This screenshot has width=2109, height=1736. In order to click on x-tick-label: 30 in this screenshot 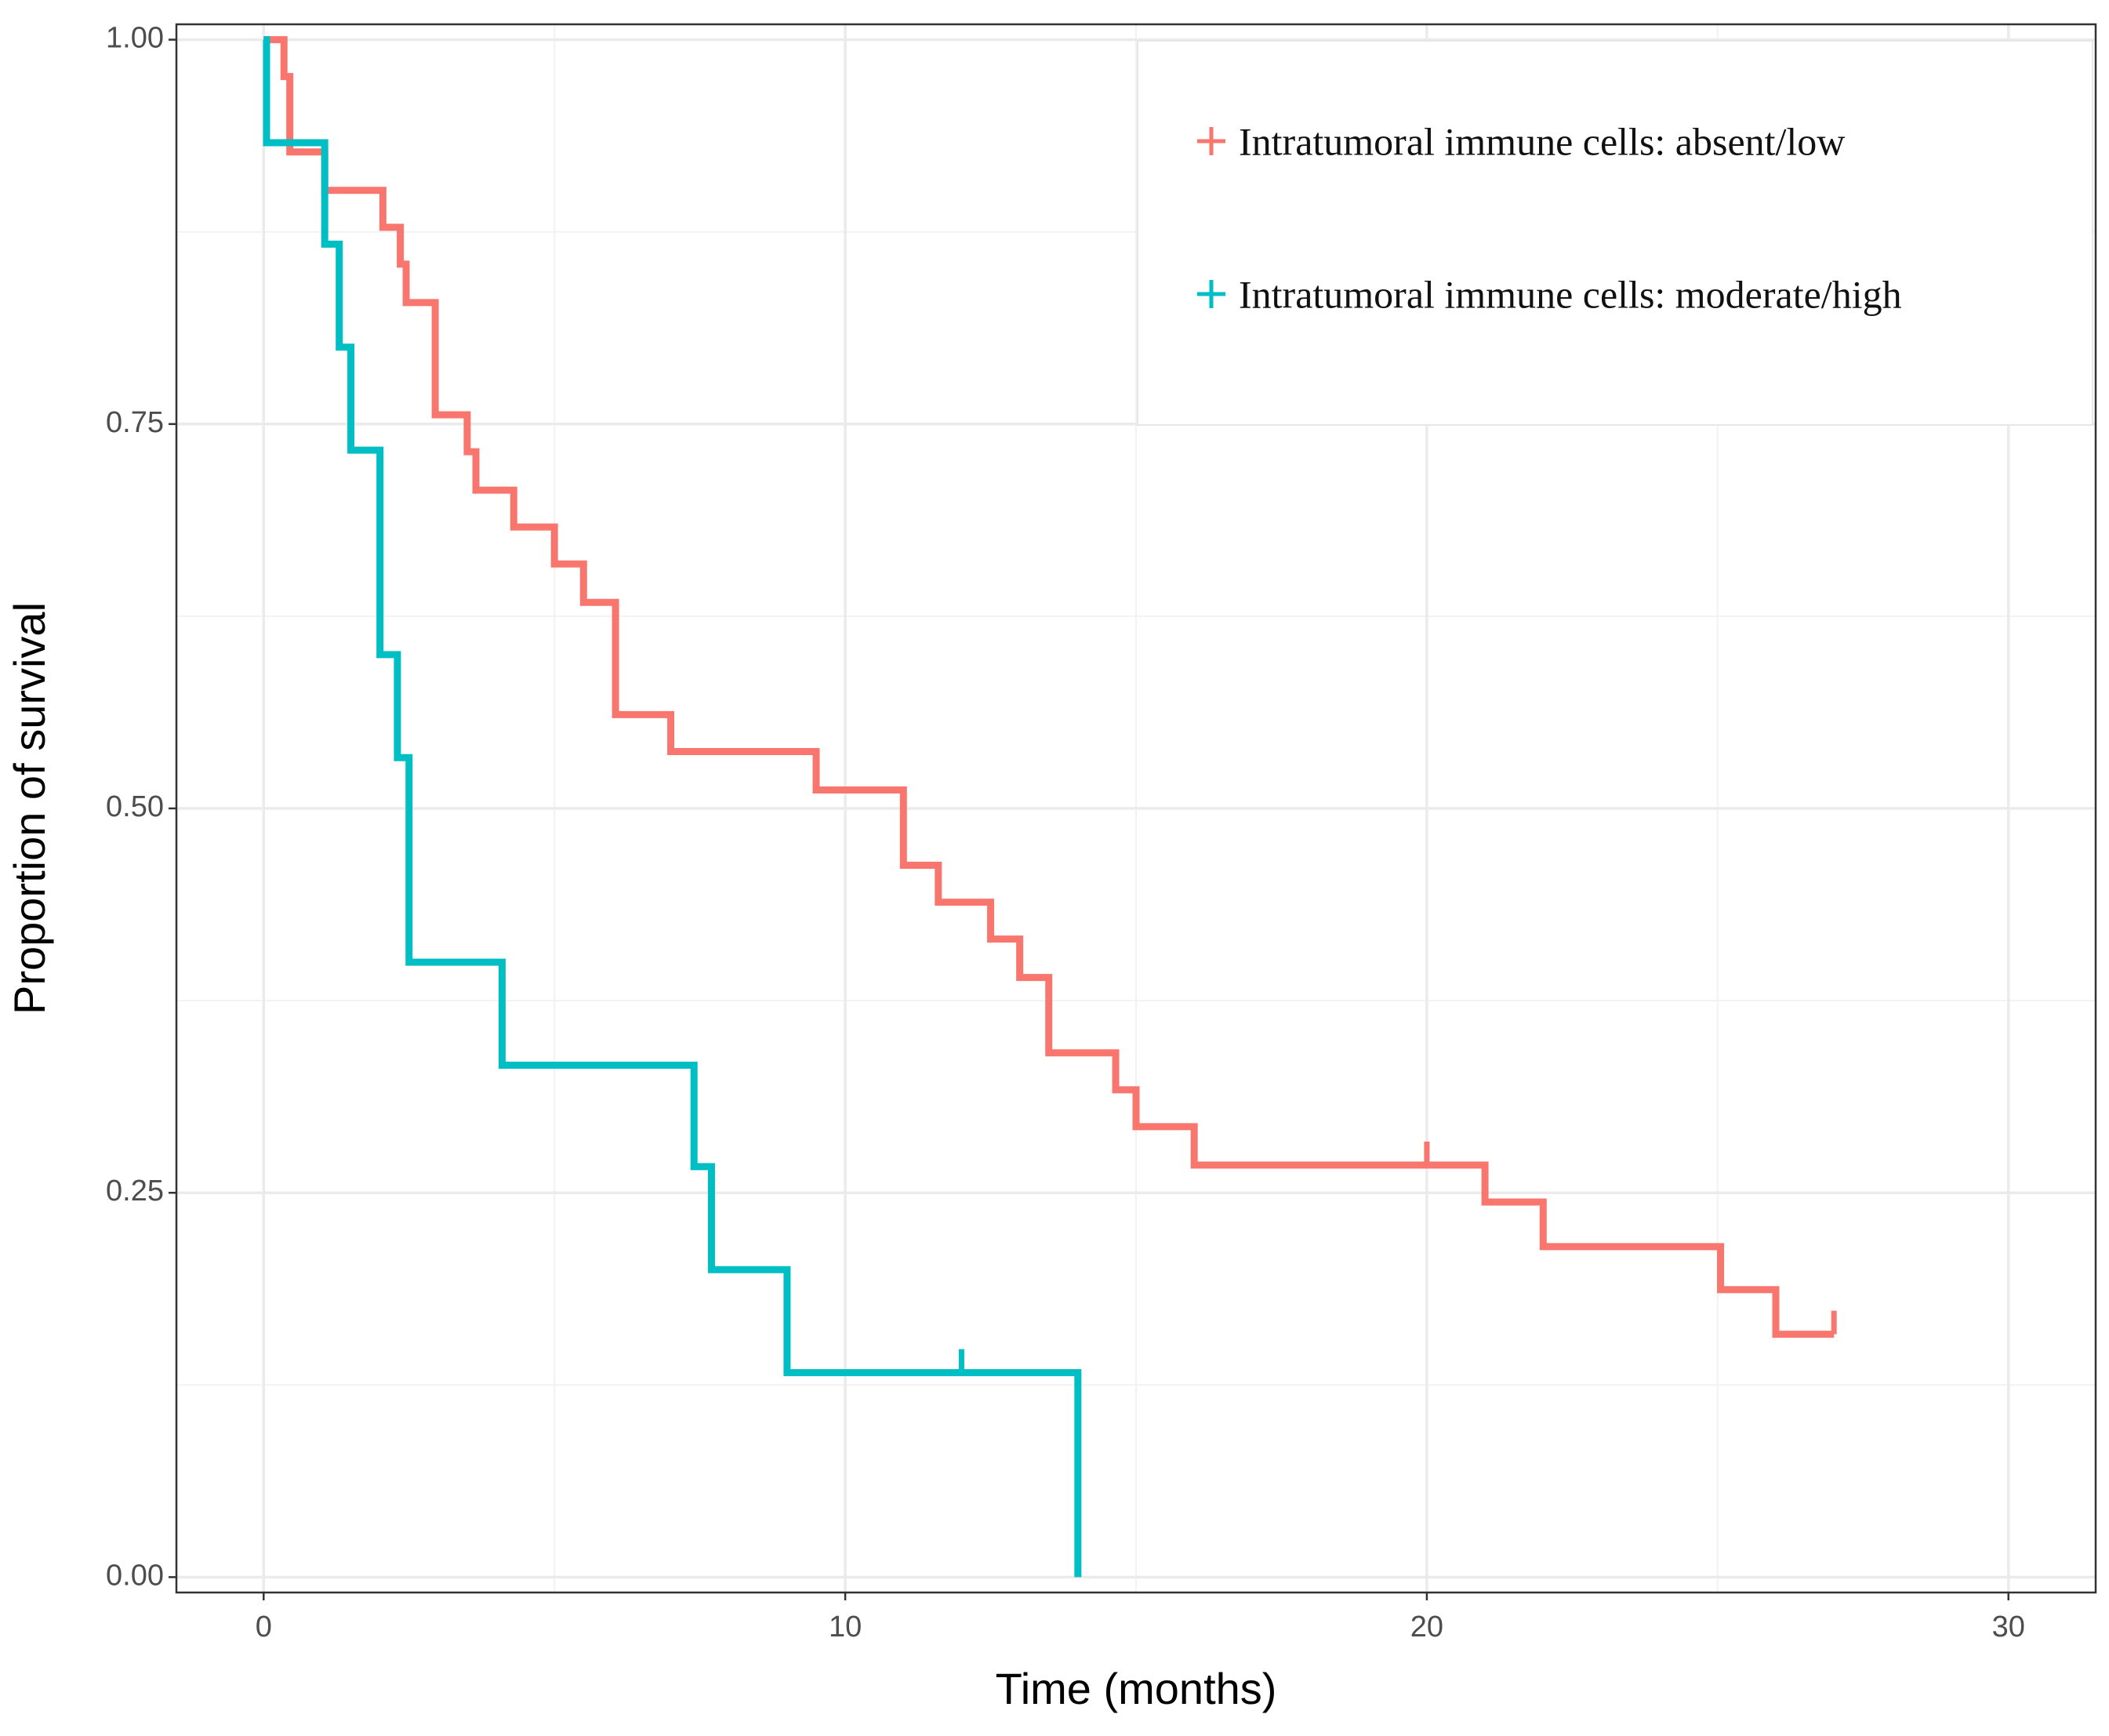, I will do `click(2008, 1627)`.